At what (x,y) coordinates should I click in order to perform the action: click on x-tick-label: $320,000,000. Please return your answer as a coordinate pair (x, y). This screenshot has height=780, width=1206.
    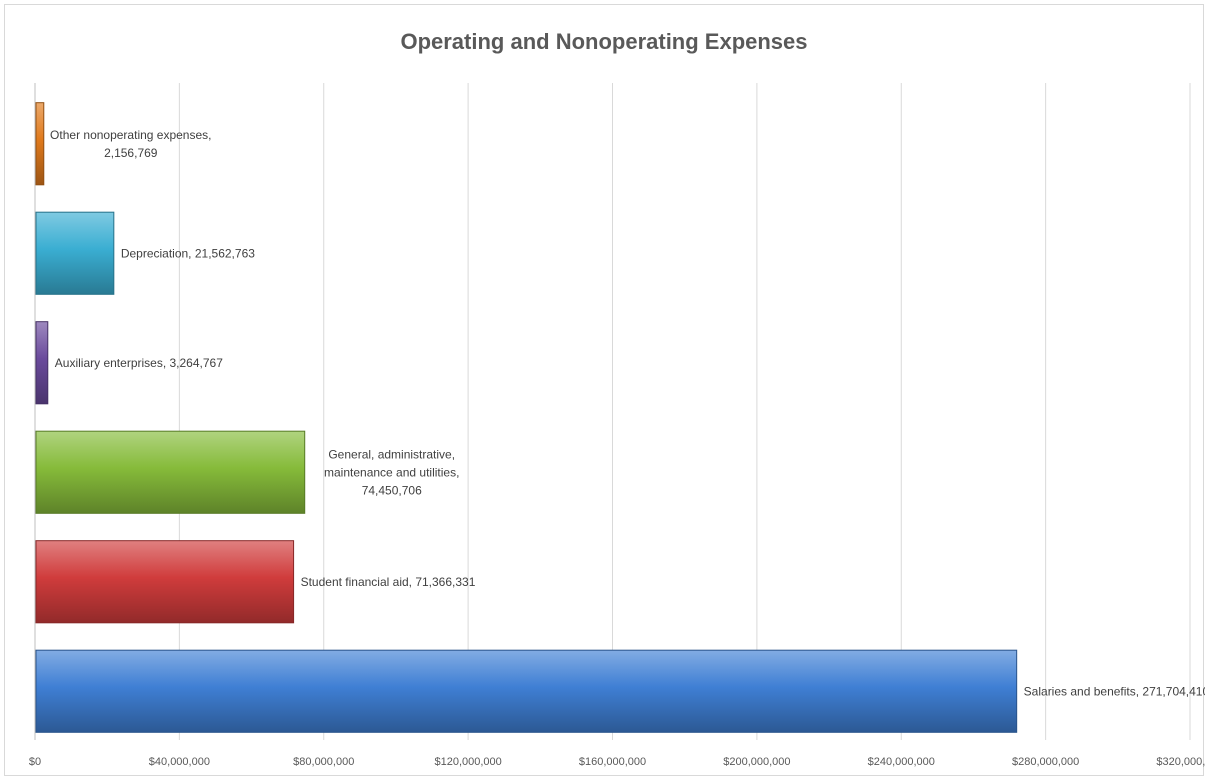
    Looking at the image, I should click on (1180, 762).